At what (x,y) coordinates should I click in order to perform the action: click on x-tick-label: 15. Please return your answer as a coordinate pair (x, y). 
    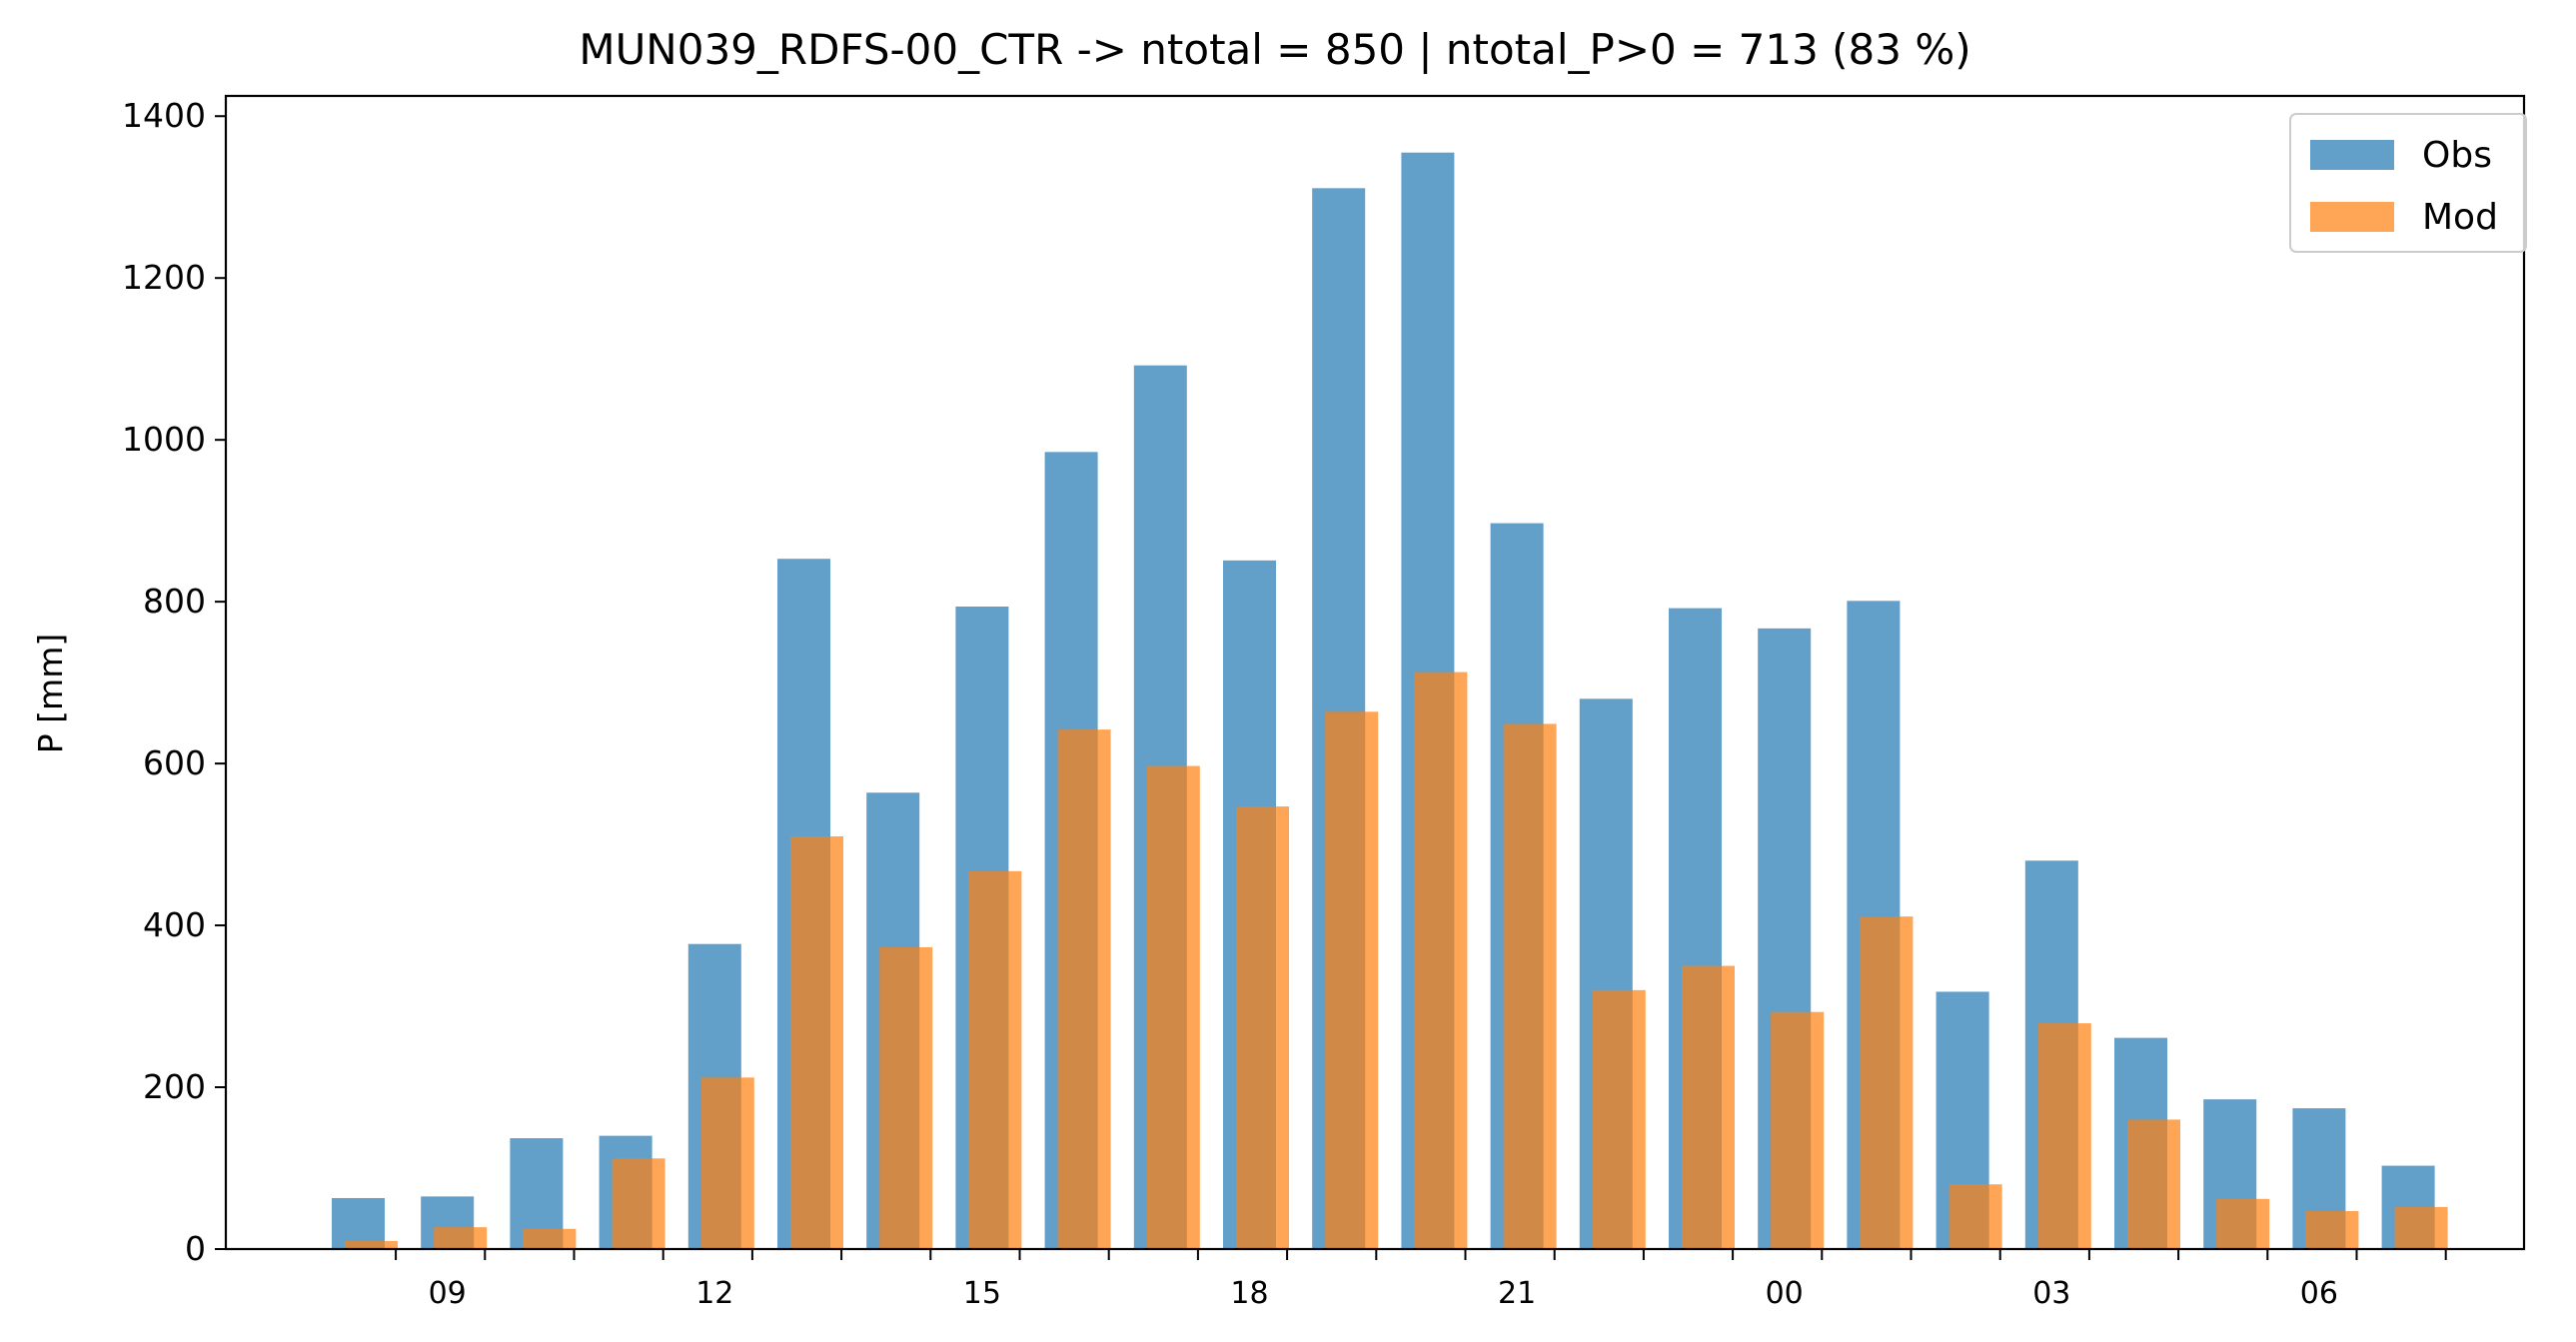
    Looking at the image, I should click on (982, 1293).